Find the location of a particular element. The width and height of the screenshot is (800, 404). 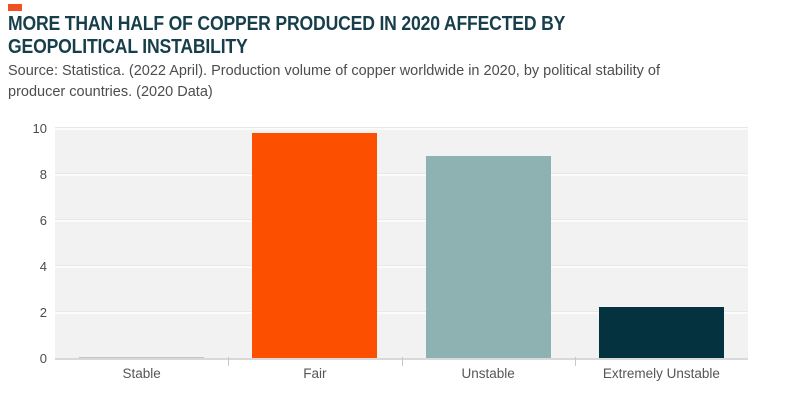

y-axis-tick-label: 2 is located at coordinates (43, 312).